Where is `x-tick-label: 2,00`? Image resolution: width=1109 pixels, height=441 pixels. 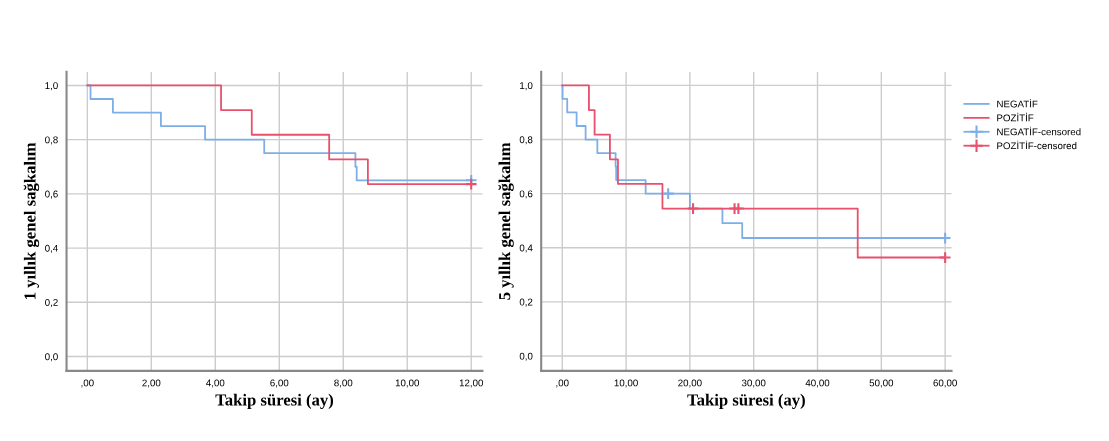 x-tick-label: 2,00 is located at coordinates (151, 383).